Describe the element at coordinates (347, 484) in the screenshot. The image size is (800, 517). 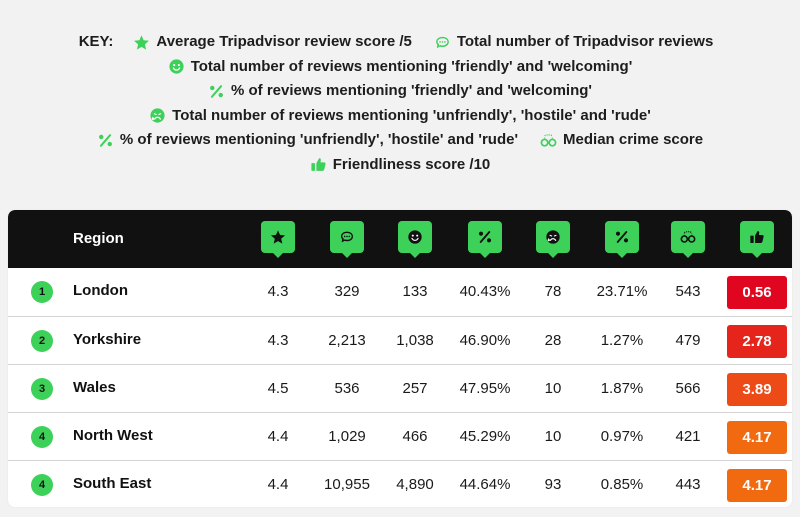
I see `total-reviews-cell: 10,955` at that location.